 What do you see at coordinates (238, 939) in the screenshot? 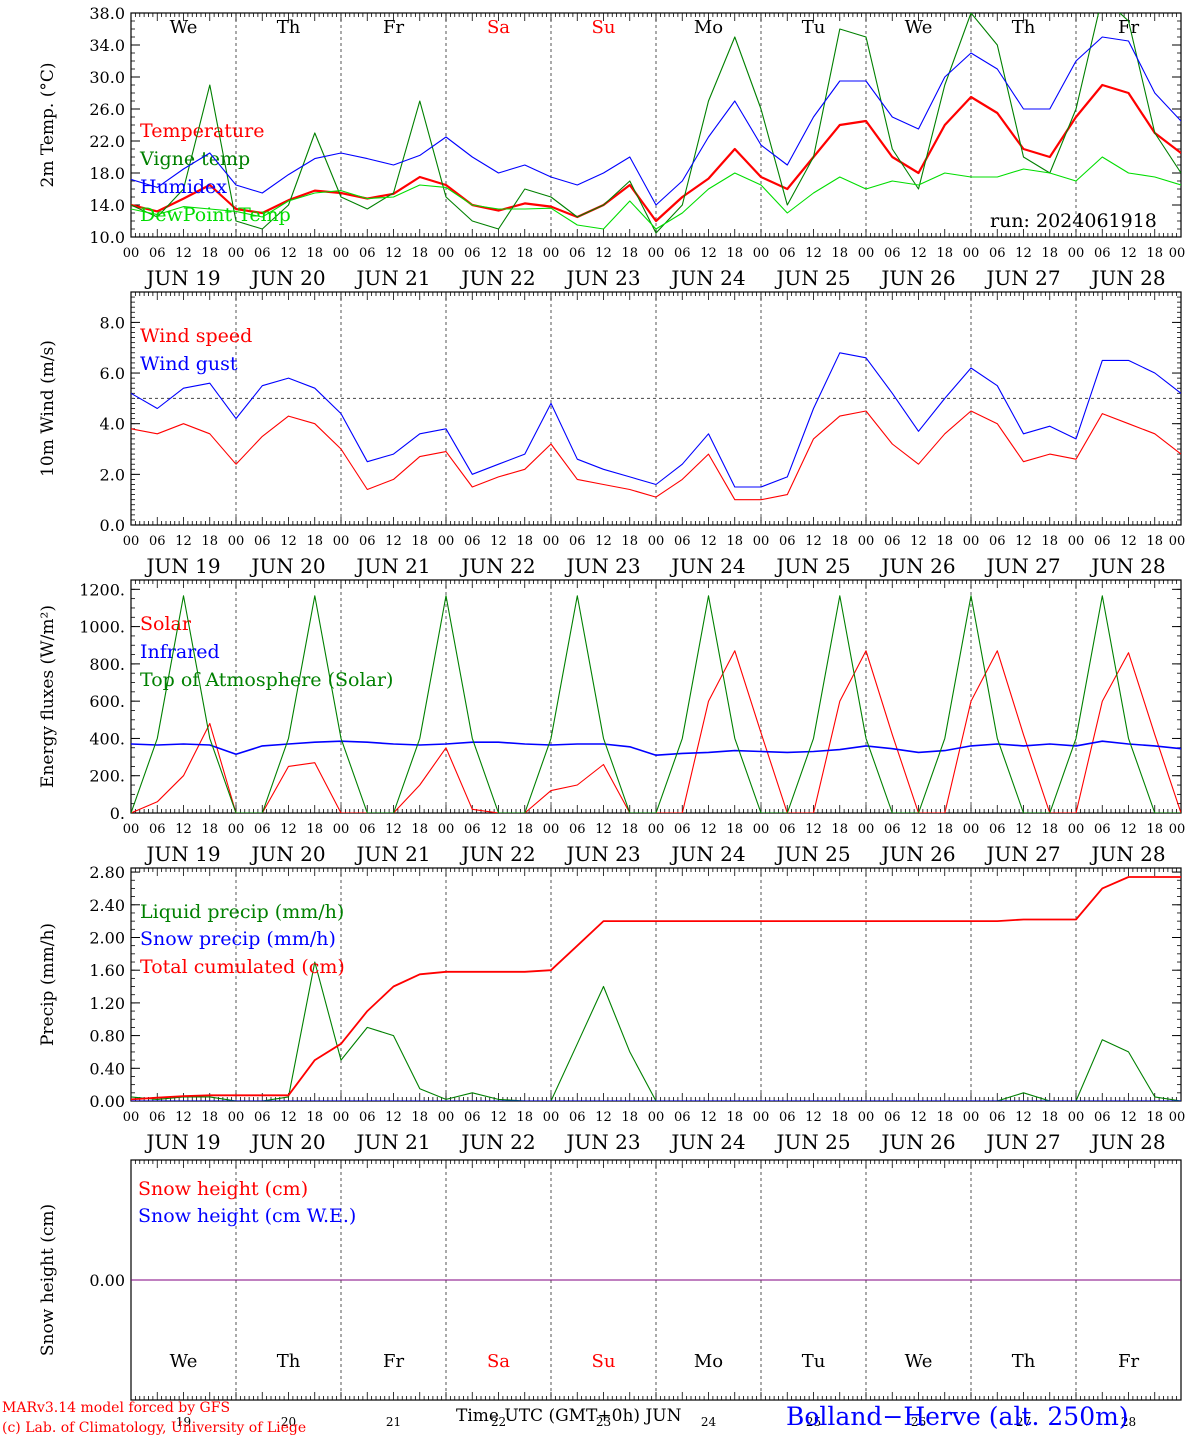
I see `legend-entry: Snow precip (mm/h)` at bounding box center [238, 939].